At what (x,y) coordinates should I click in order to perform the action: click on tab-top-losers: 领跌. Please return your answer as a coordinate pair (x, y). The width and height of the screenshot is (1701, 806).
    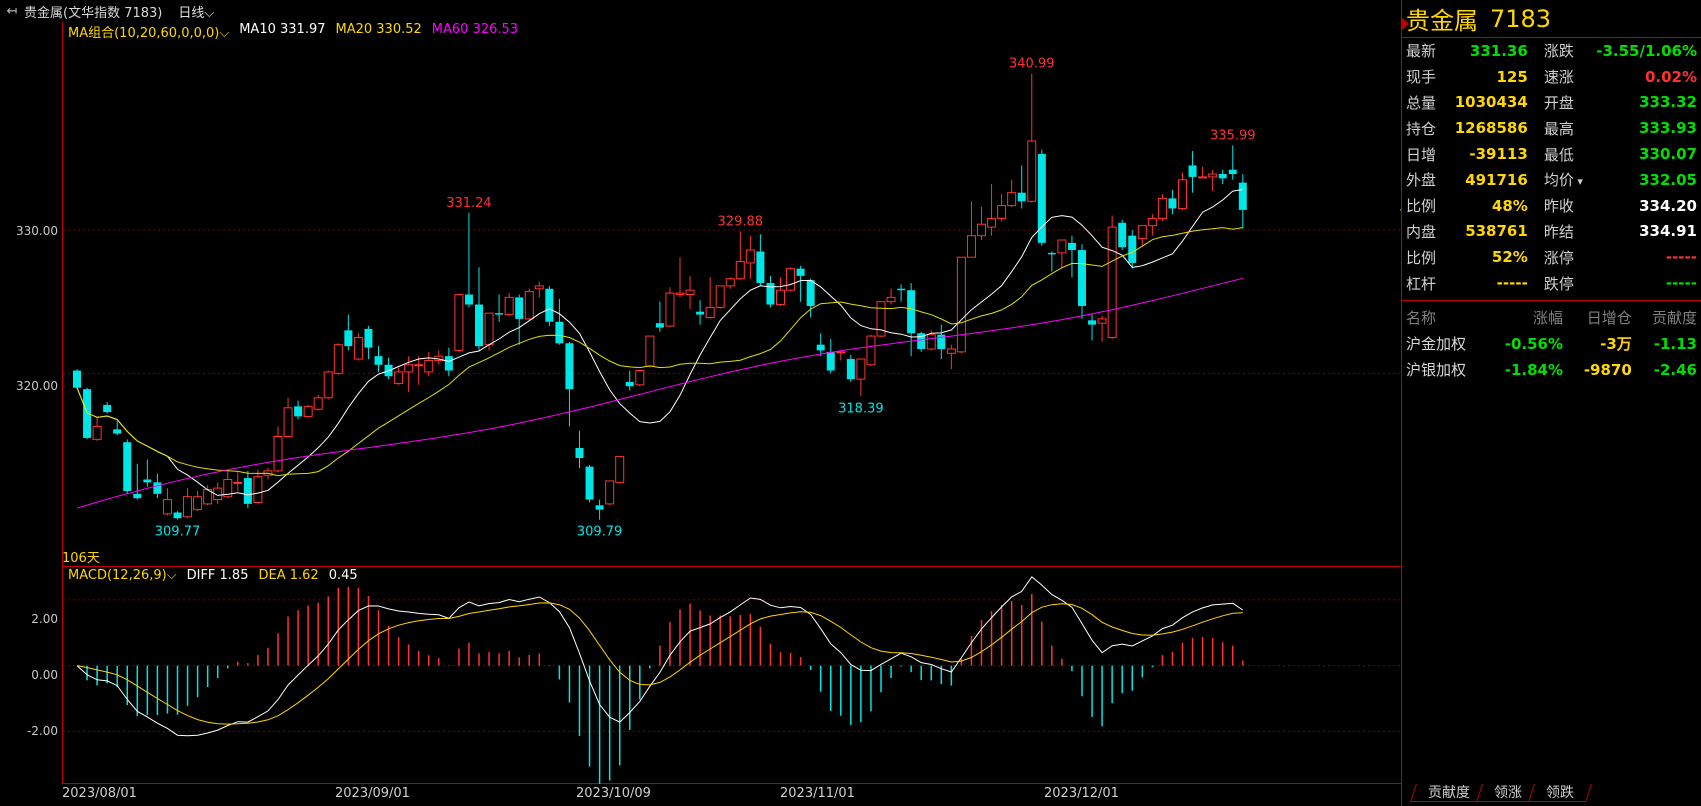
    Looking at the image, I should click on (1560, 793).